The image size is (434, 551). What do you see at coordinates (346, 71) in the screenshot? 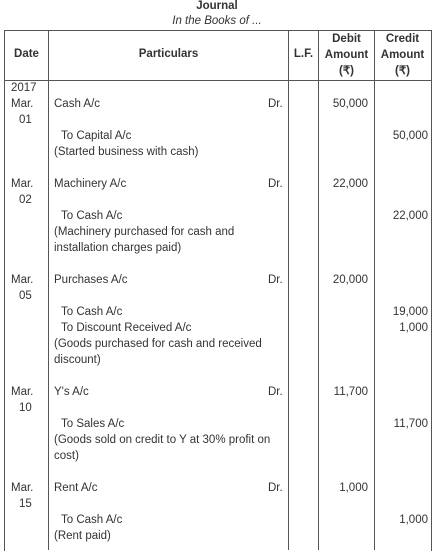
I see `header-debit-line3: (₹)` at bounding box center [346, 71].